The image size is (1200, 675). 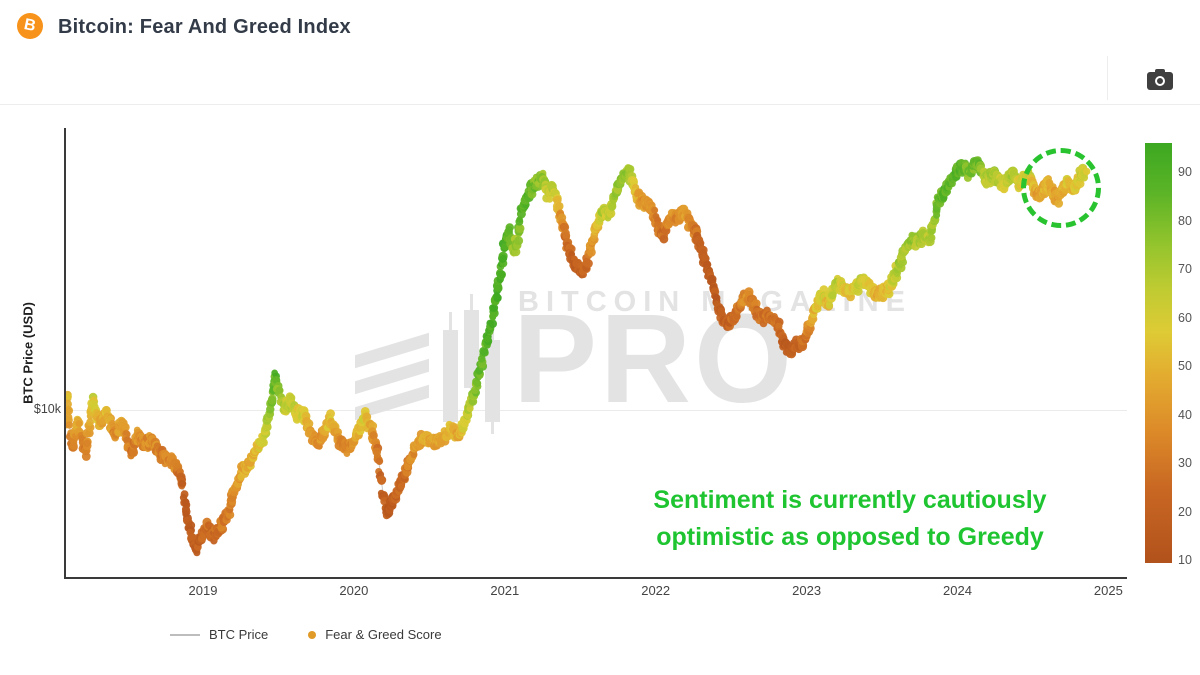 I want to click on x-tick-label: 2019, so click(x=203, y=590).